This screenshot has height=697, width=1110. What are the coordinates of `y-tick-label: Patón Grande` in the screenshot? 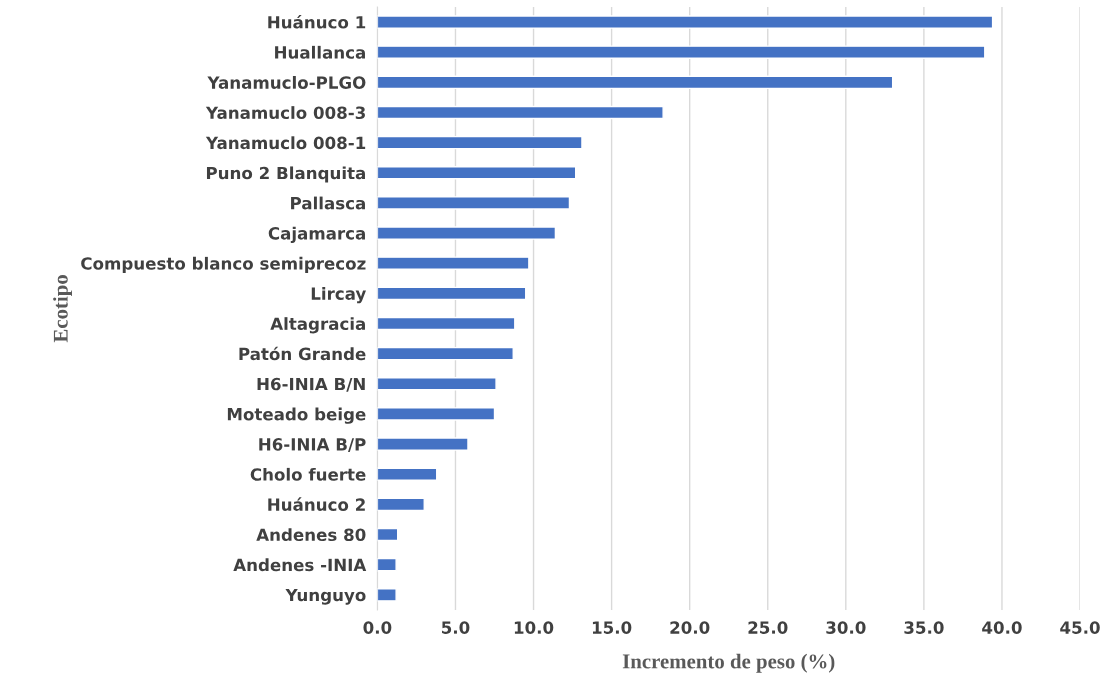 It's located at (302, 353).